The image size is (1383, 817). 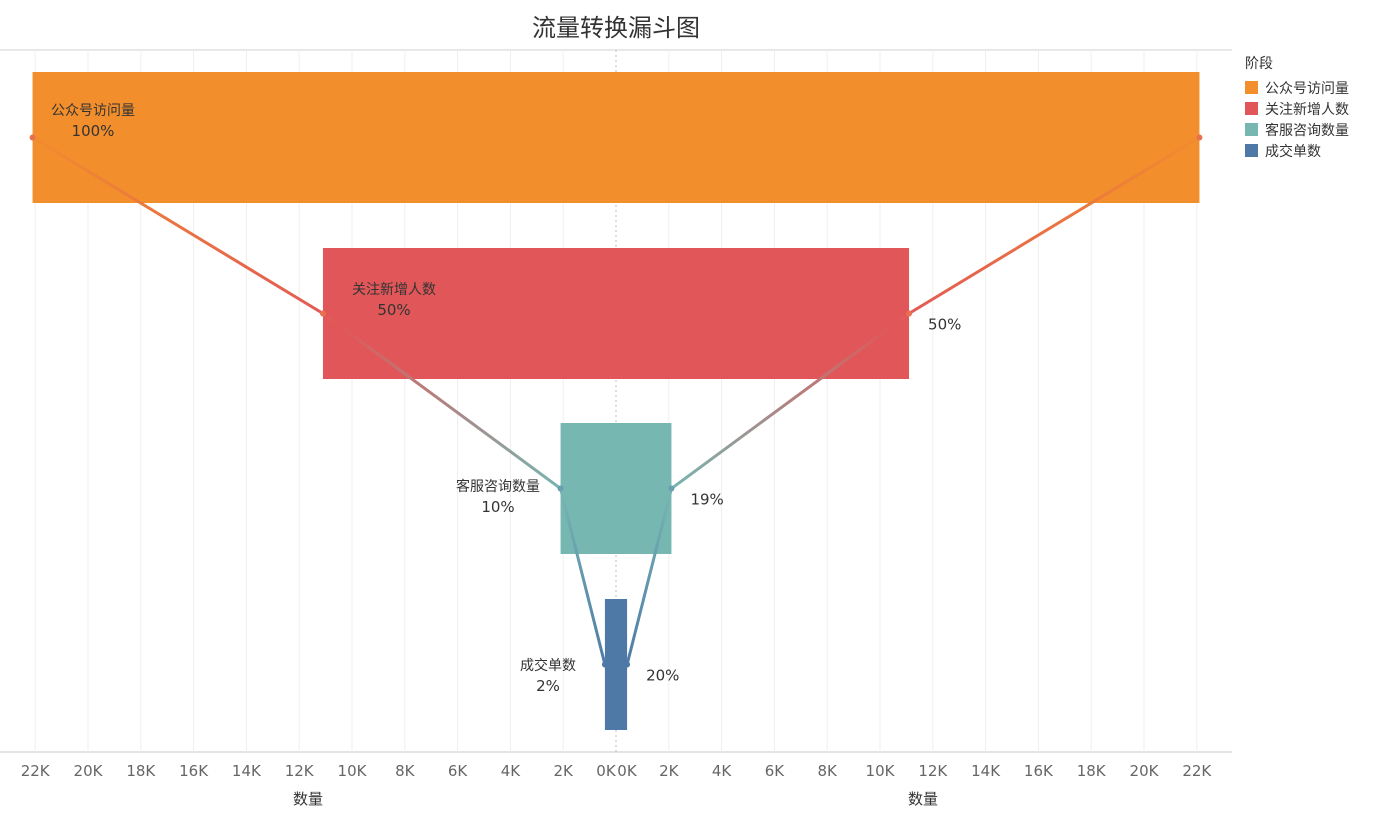 I want to click on bar-category-label-1: 关注新增人数, so click(x=394, y=290).